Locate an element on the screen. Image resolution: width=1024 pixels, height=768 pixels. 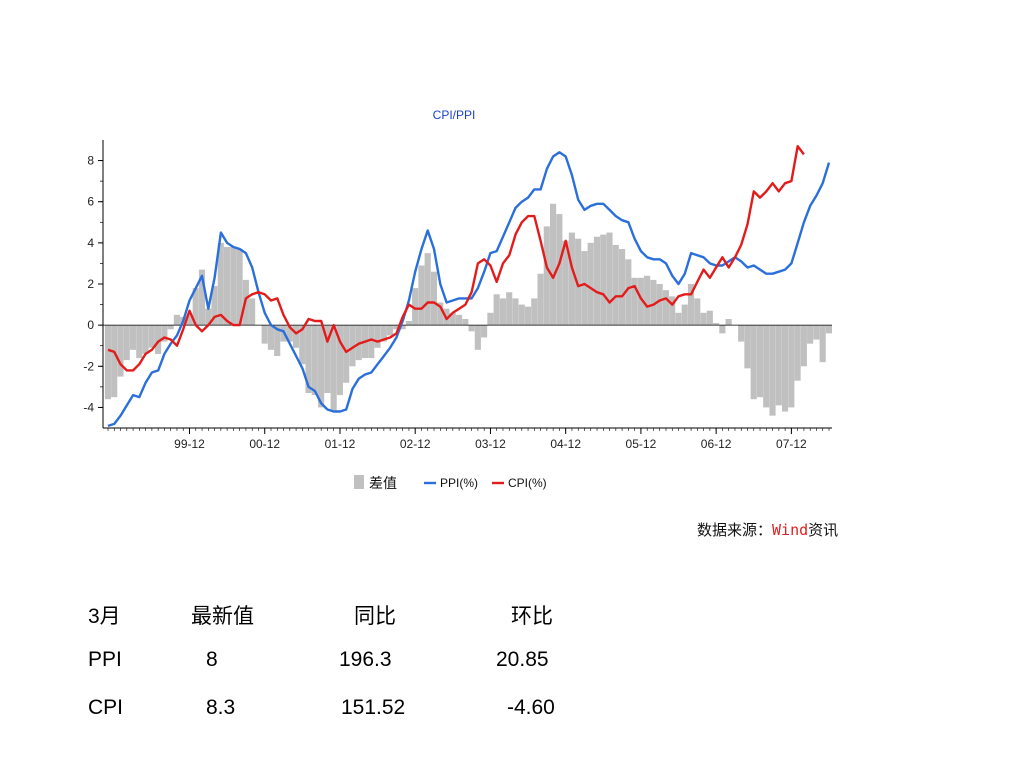
chart-title: CPI/PPI is located at coordinates (454, 115).